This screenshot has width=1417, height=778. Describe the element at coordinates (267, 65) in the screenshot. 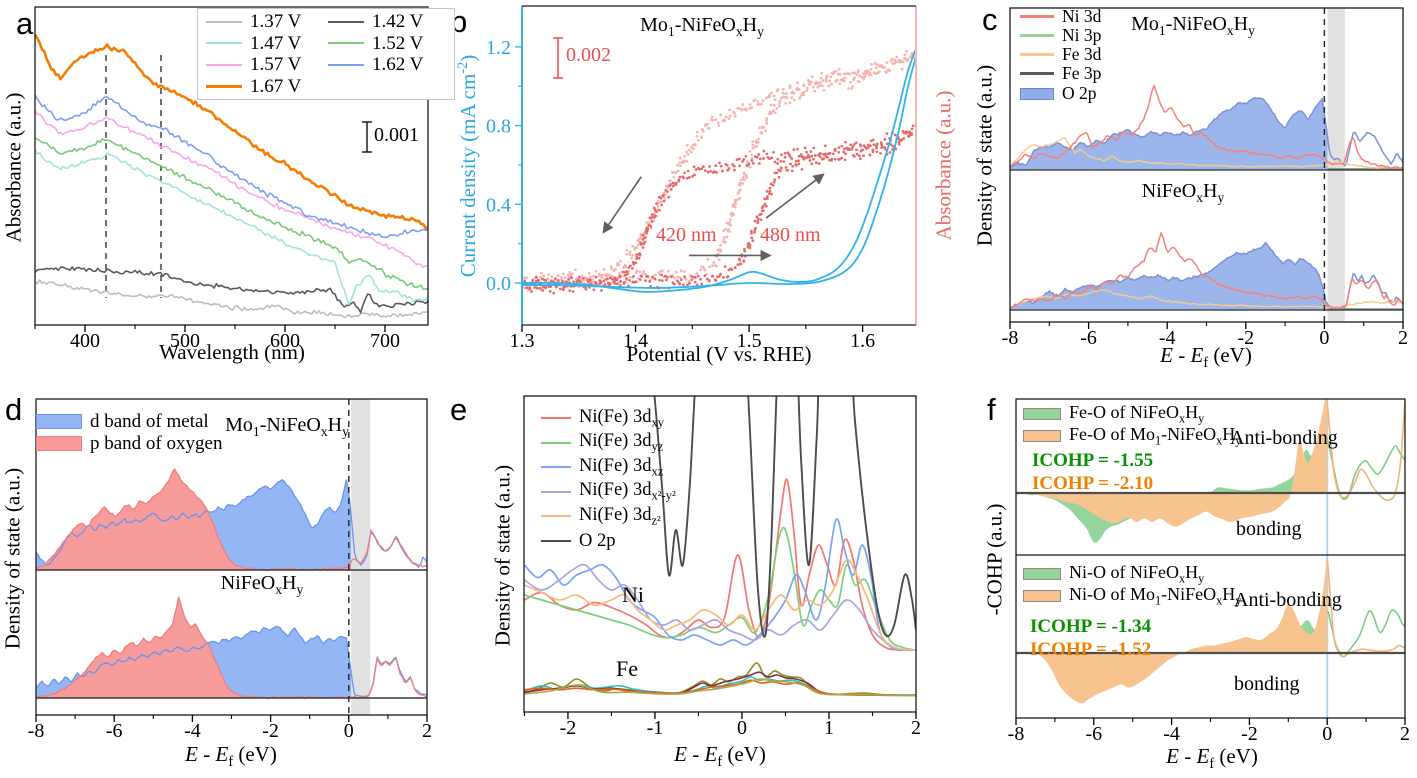

I see `legend-item: 1.57 V` at that location.